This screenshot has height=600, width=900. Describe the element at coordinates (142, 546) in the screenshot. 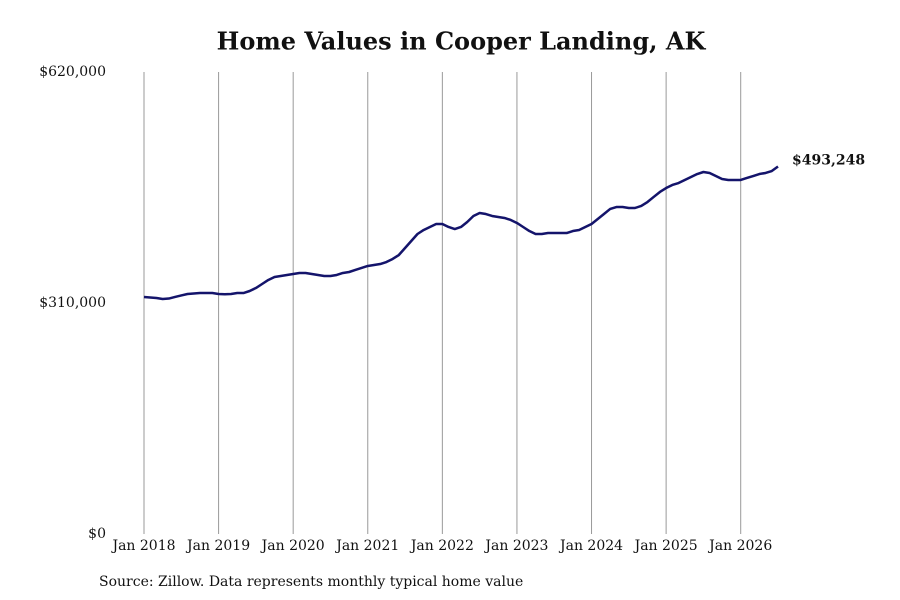

I see `x-tick-label: Jan 2018` at that location.